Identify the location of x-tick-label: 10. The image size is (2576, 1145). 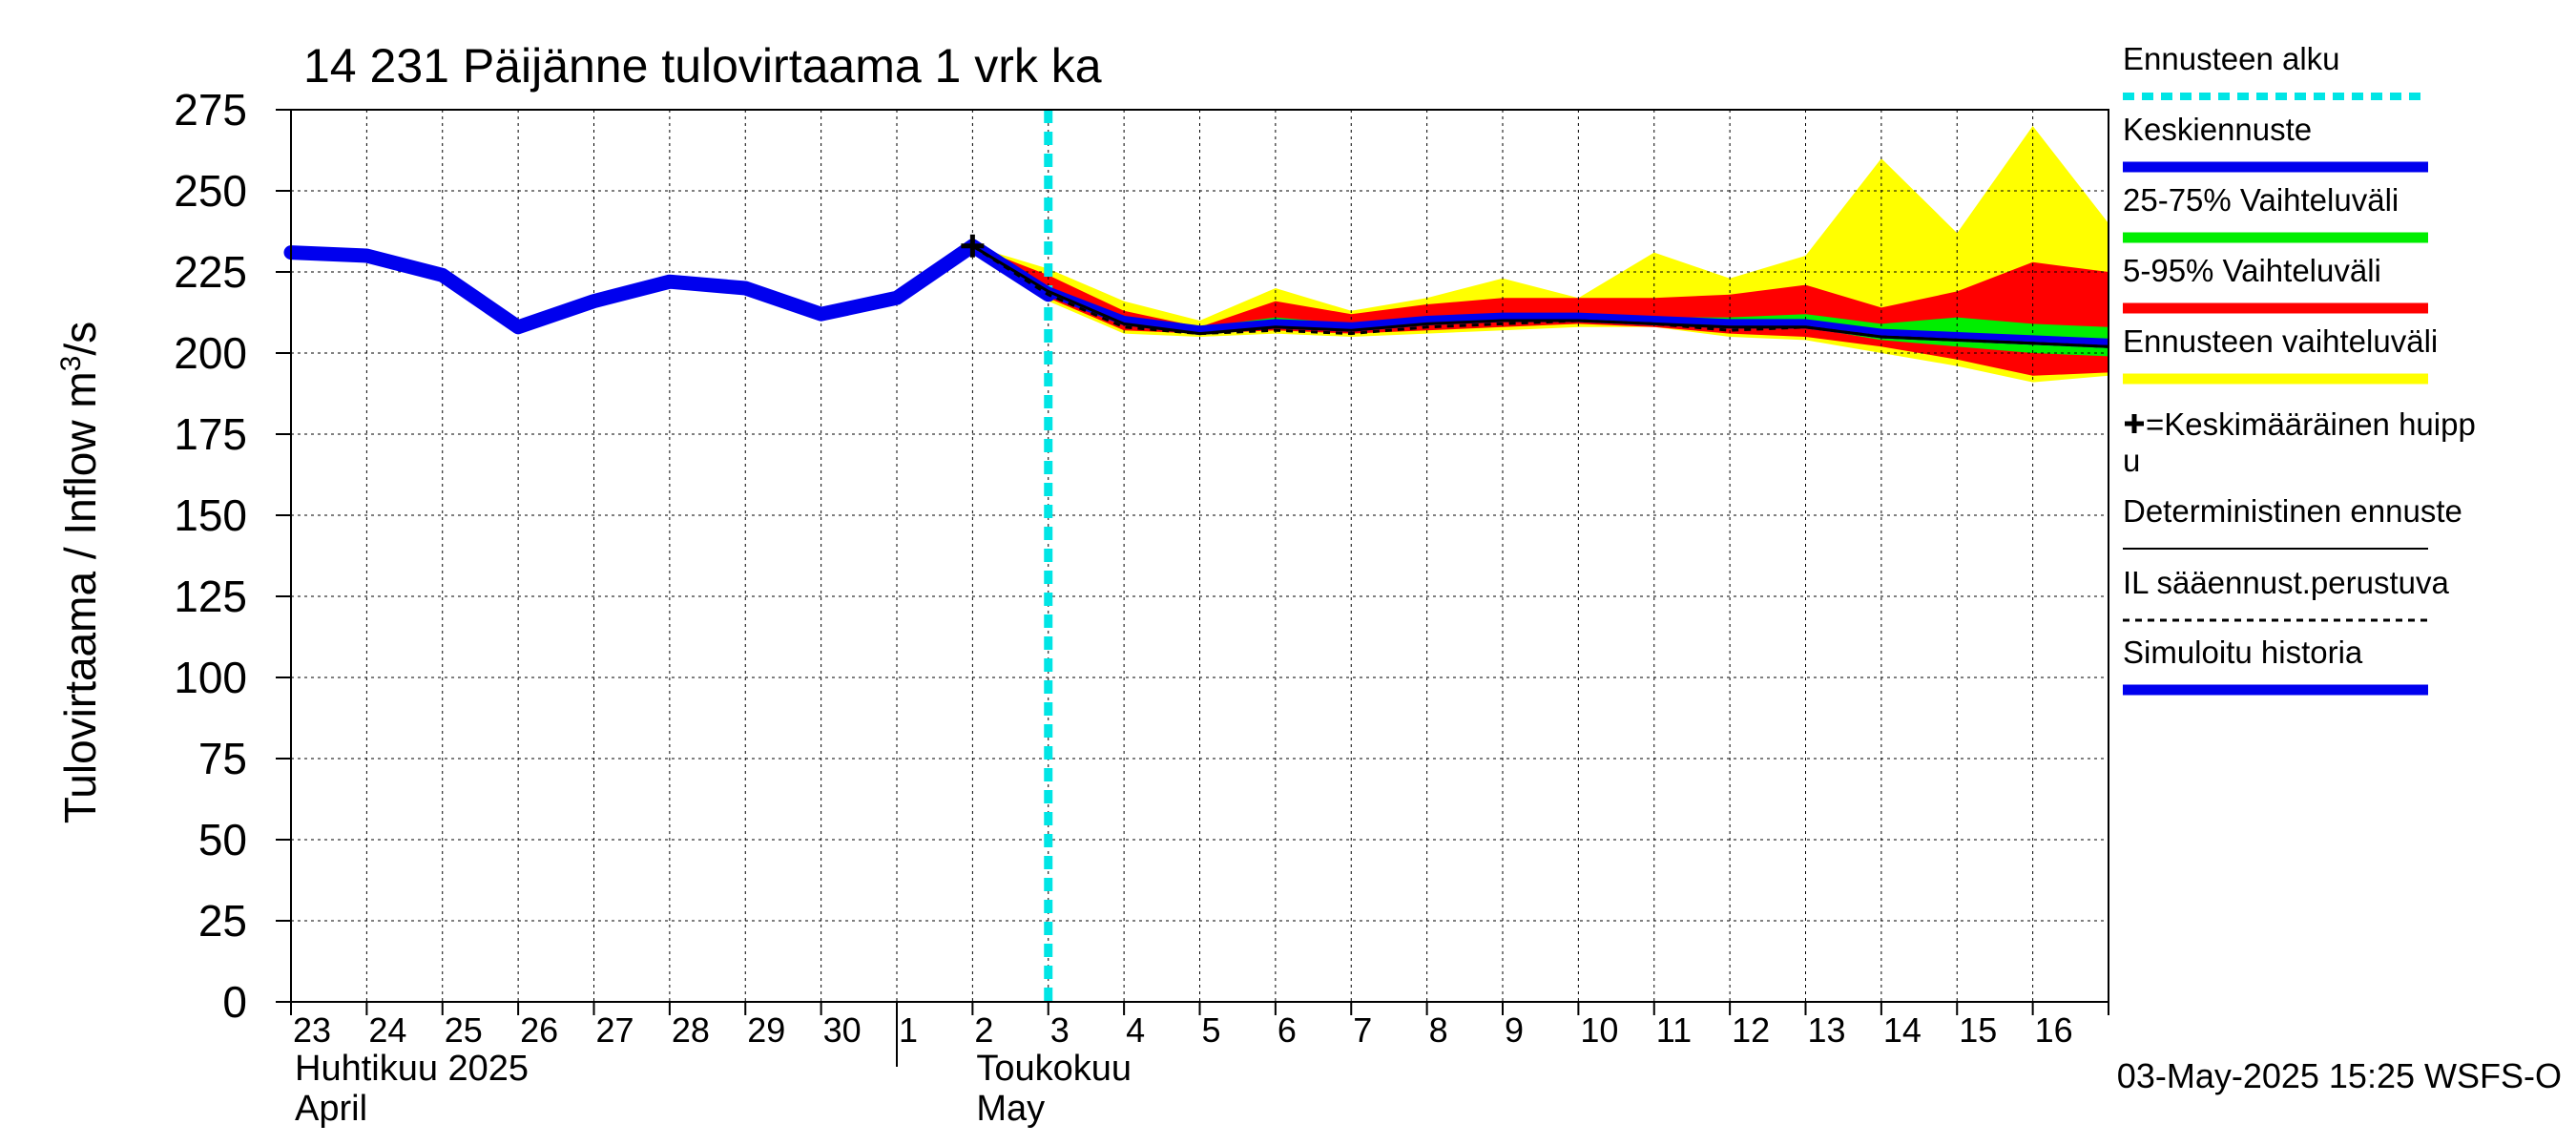
(1599, 1030).